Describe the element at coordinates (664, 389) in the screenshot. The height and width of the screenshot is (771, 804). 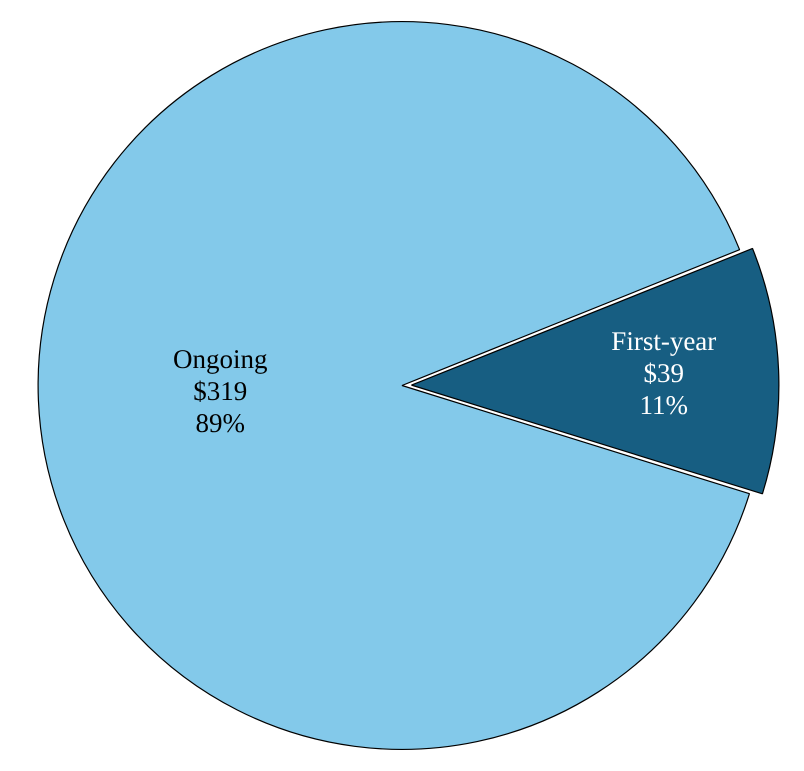
I see `data-label: $39 11%` at that location.